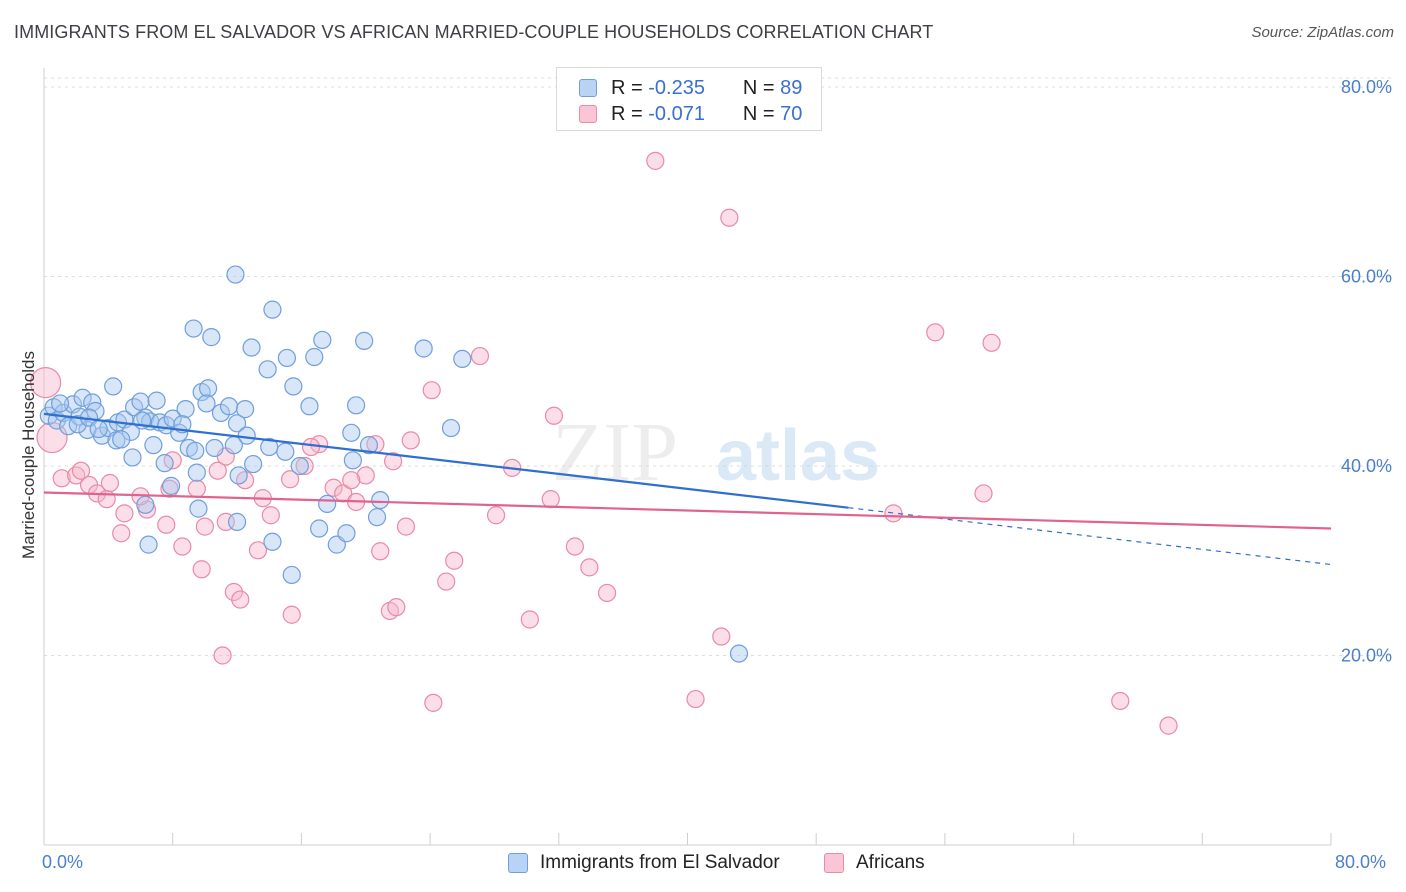  What do you see at coordinates (63, 862) in the screenshot?
I see `x-tick-label-min: 0.0%` at bounding box center [63, 862].